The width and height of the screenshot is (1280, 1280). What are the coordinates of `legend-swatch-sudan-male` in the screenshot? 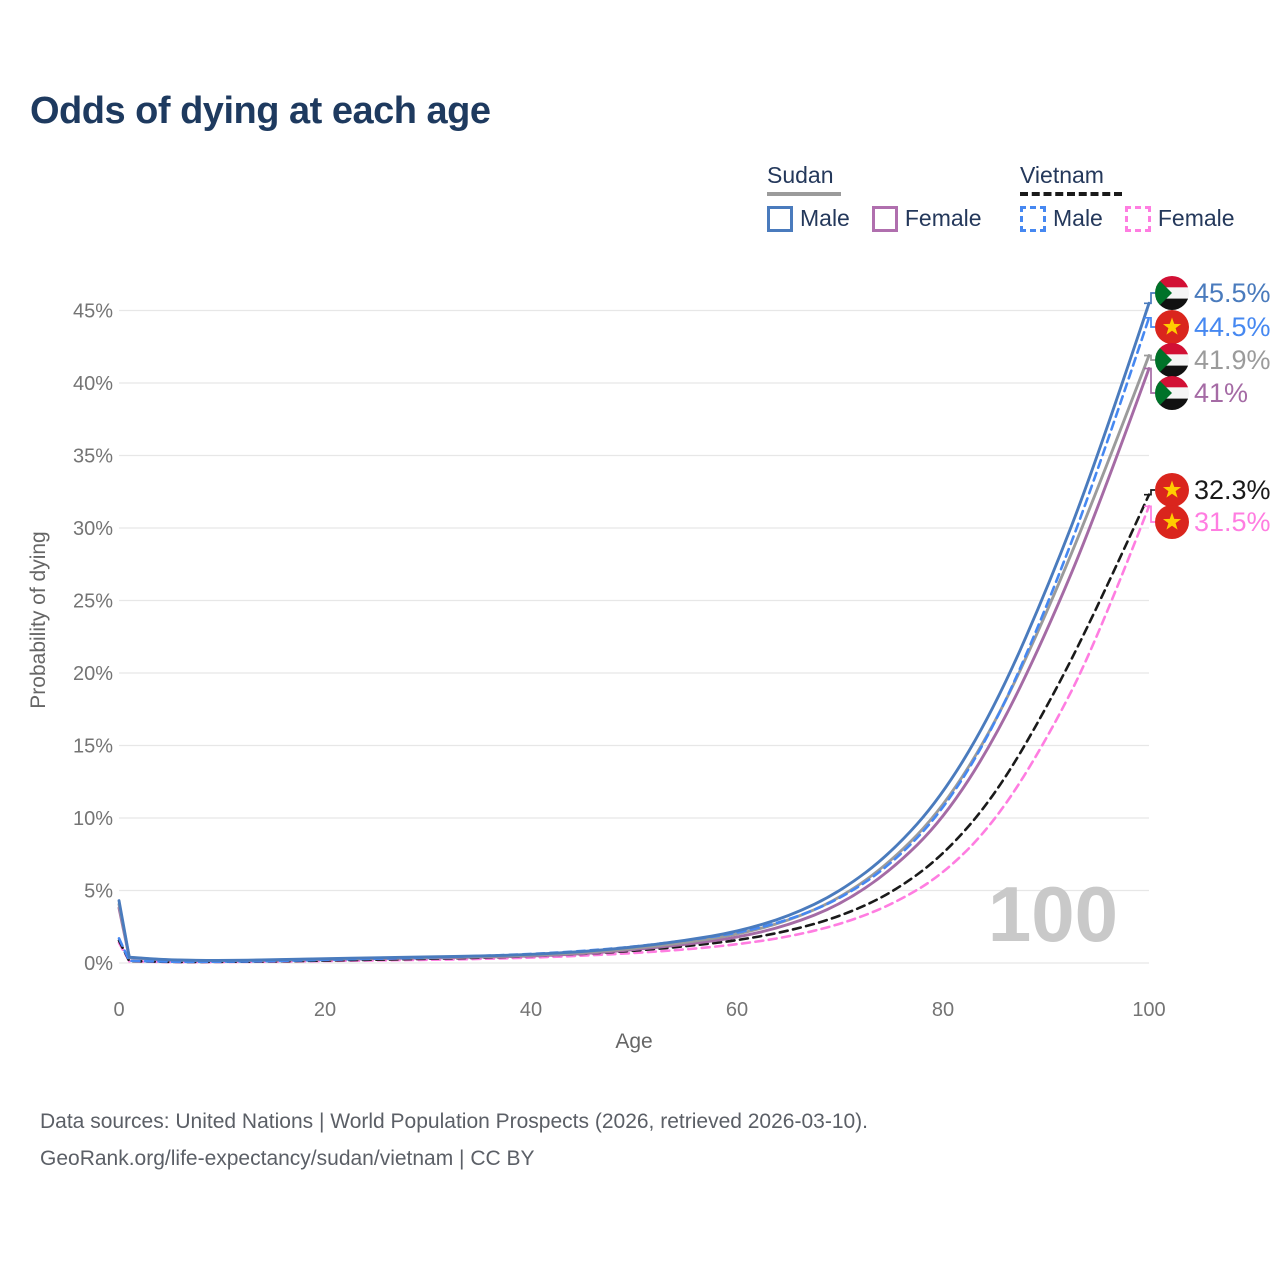 It's located at (780, 218).